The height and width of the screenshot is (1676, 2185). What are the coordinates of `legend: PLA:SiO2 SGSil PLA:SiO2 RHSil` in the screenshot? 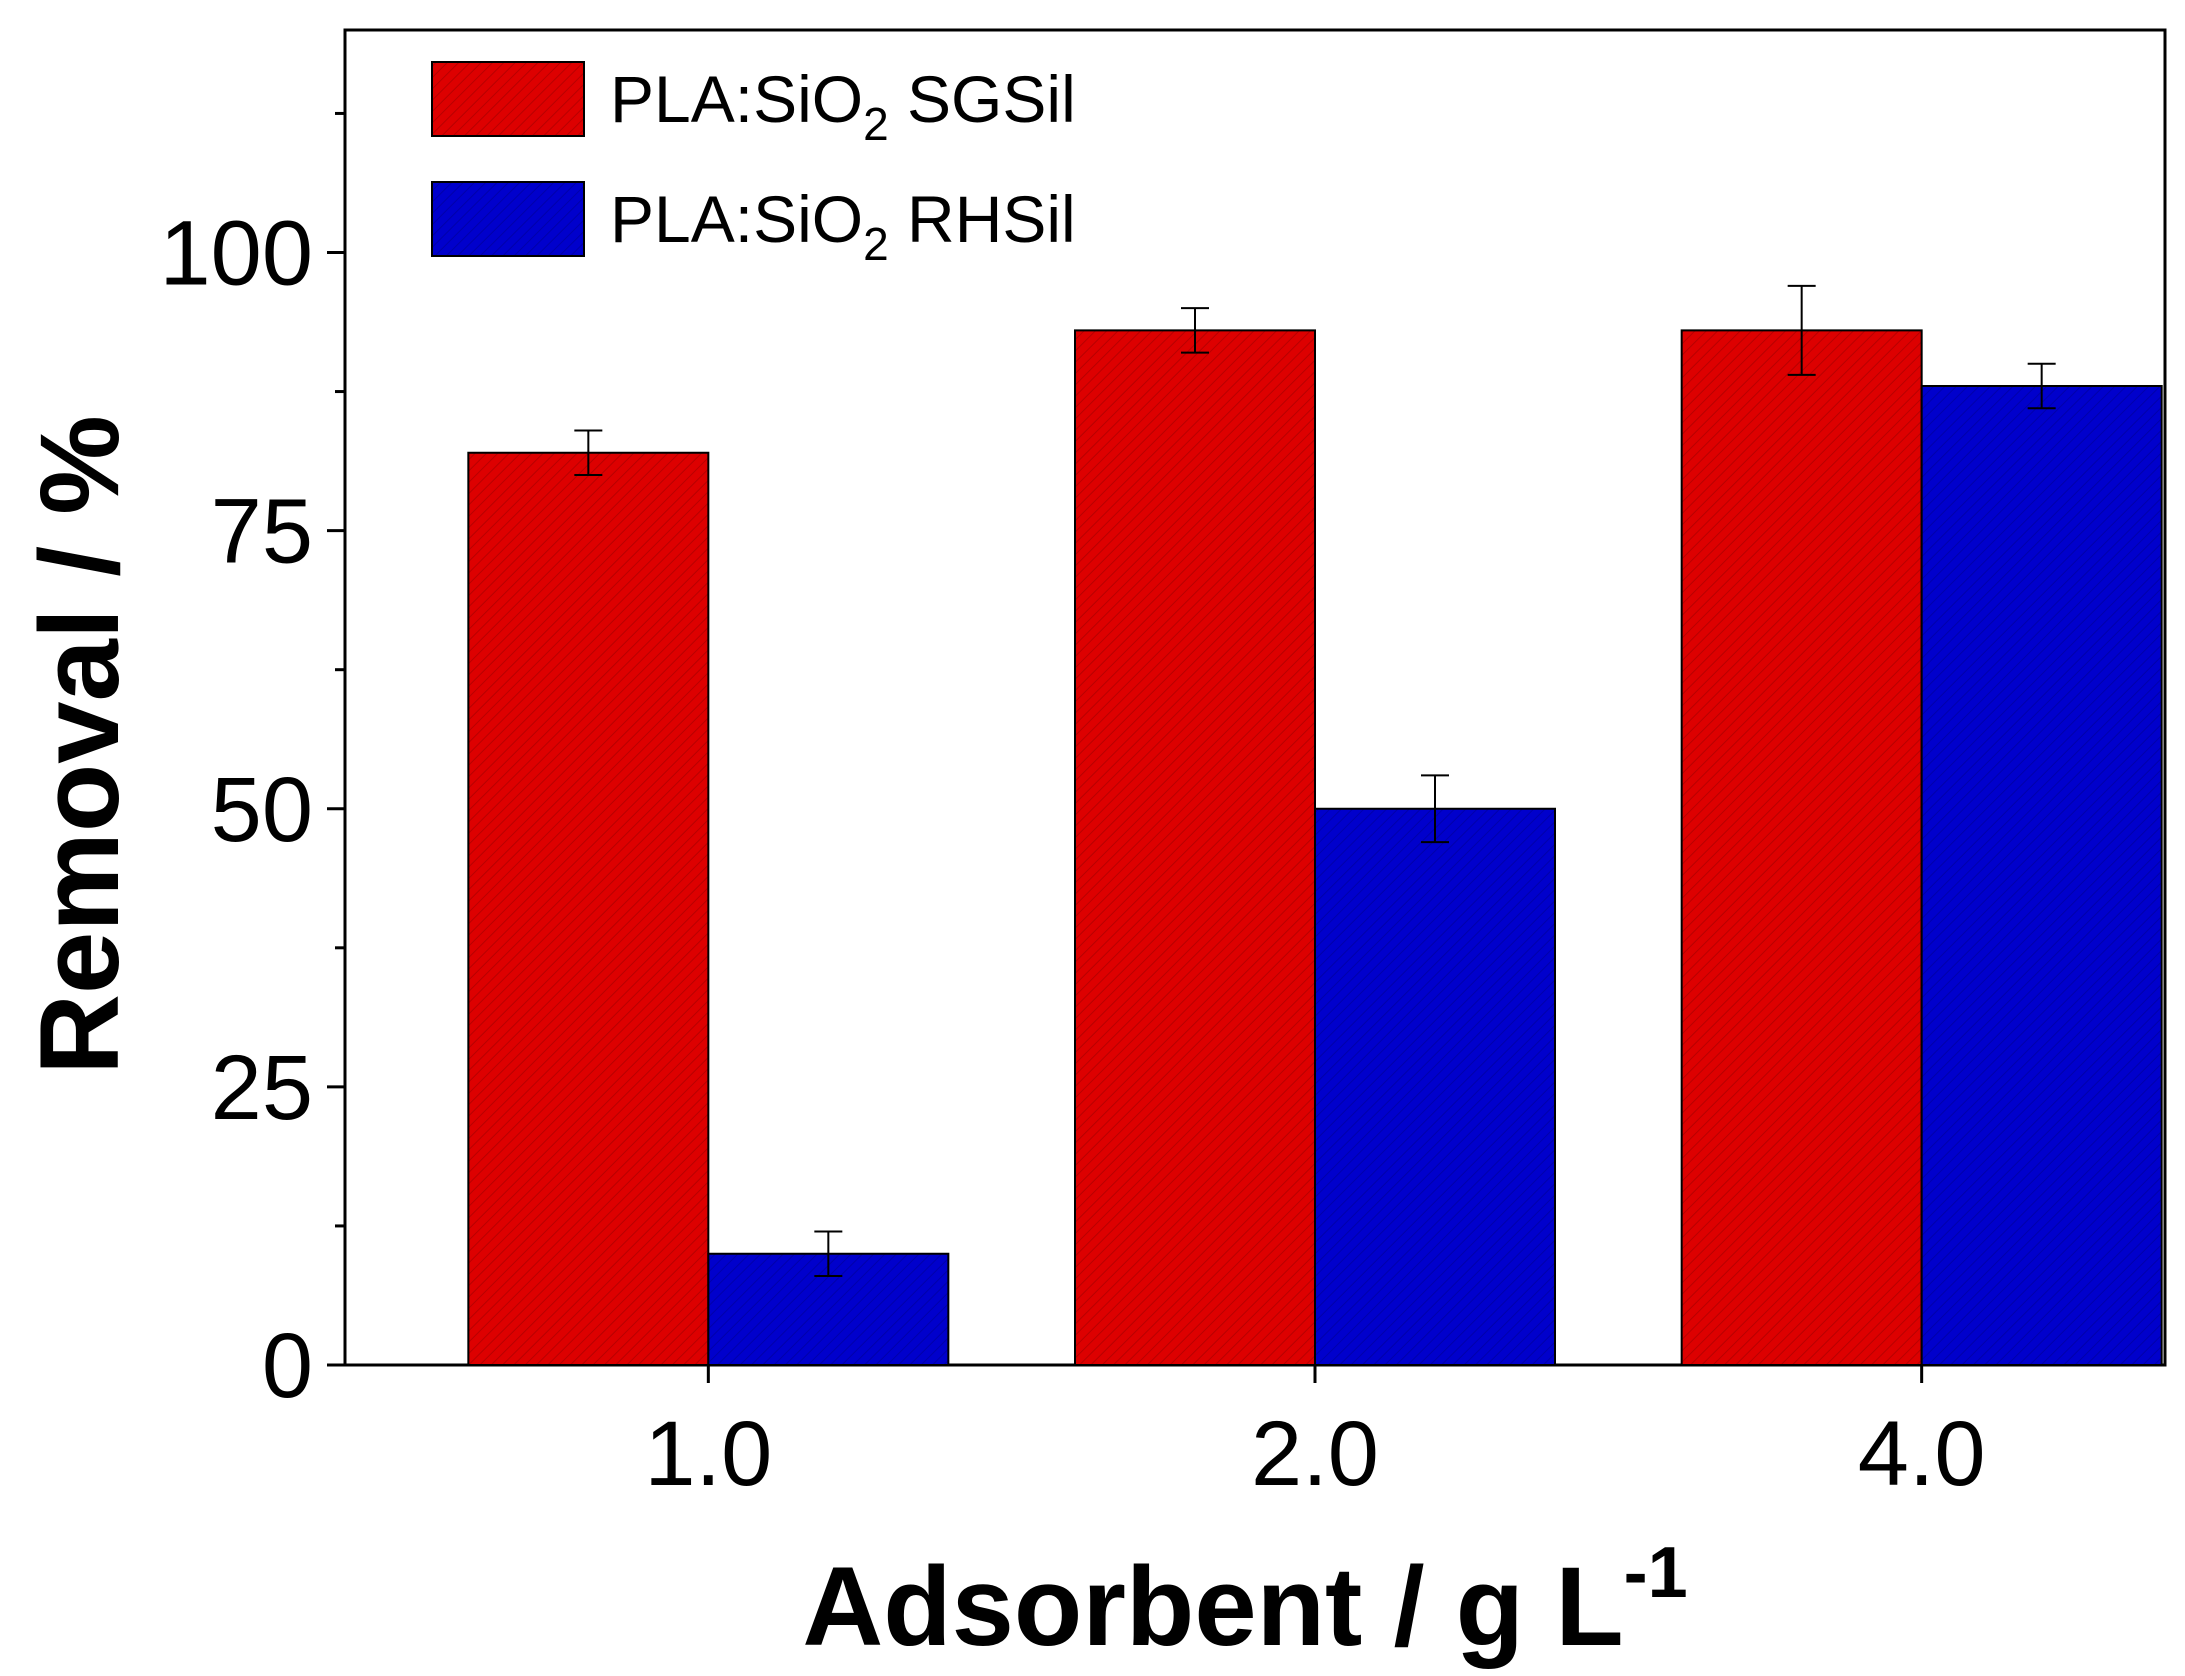 It's located at (753, 165).